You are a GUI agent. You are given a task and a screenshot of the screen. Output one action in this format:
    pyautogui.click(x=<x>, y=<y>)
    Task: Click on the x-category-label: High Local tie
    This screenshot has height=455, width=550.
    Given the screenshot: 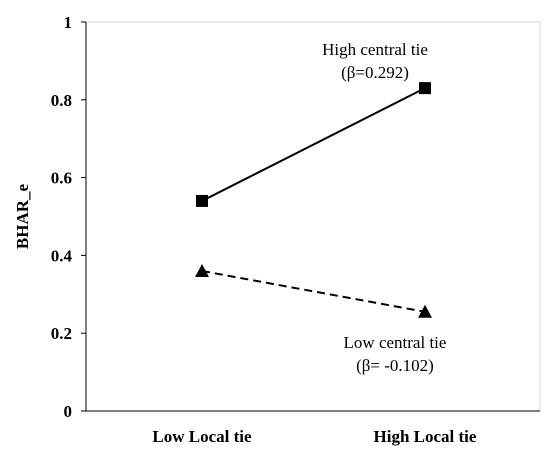 What is the action you would take?
    pyautogui.click(x=425, y=436)
    